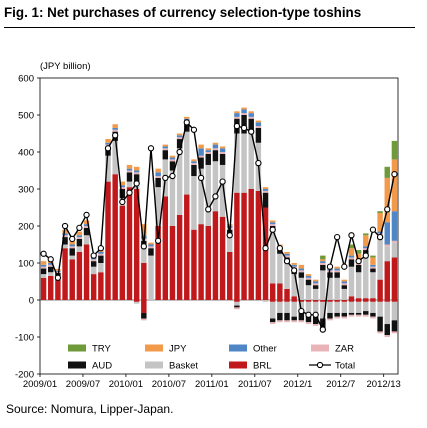 This screenshot has height=428, width=427. I want to click on y-tick-label: 400, so click(26, 153).